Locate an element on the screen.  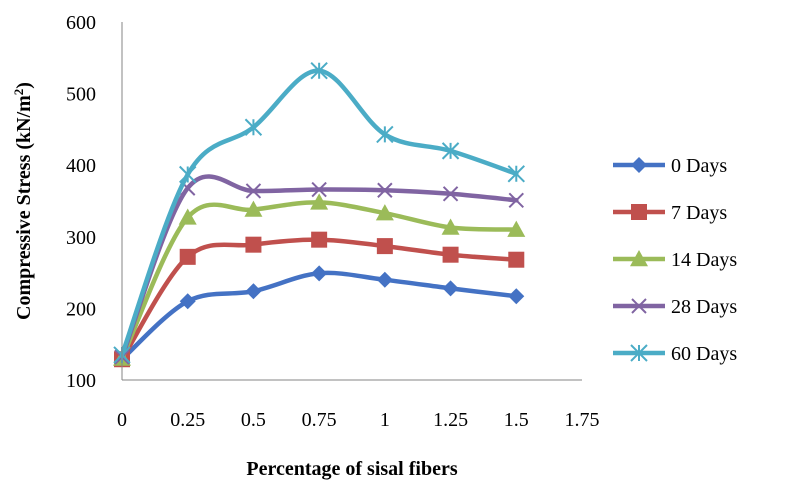
y-tick-label: 200 is located at coordinates (81, 309).